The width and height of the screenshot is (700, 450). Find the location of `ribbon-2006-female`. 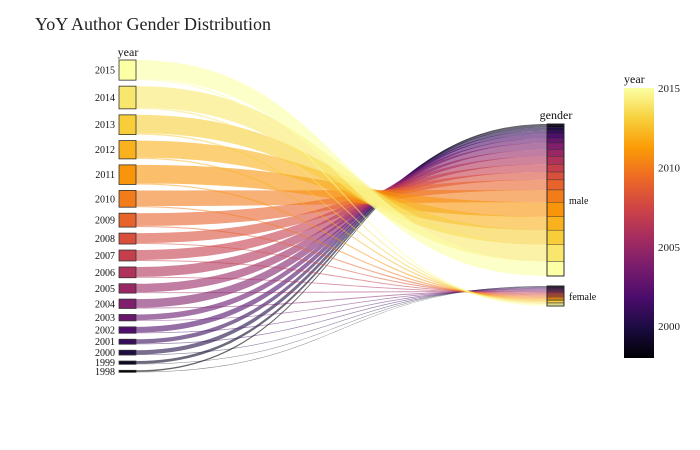

ribbon-2006-female is located at coordinates (341, 284).